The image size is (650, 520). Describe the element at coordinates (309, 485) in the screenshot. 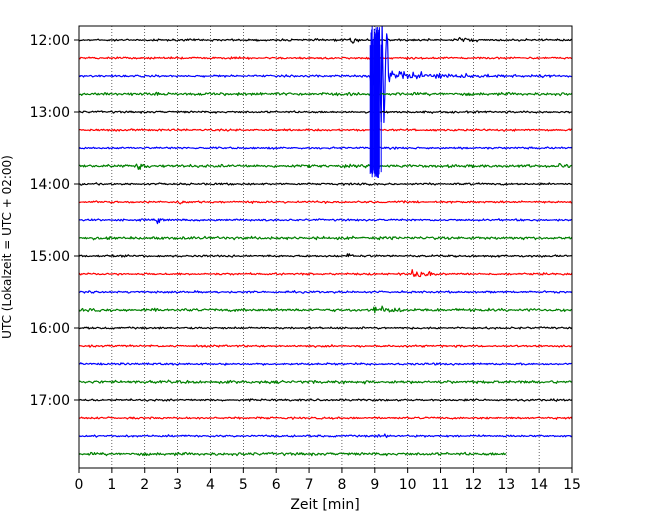

I see `x-tick-label: 7` at that location.